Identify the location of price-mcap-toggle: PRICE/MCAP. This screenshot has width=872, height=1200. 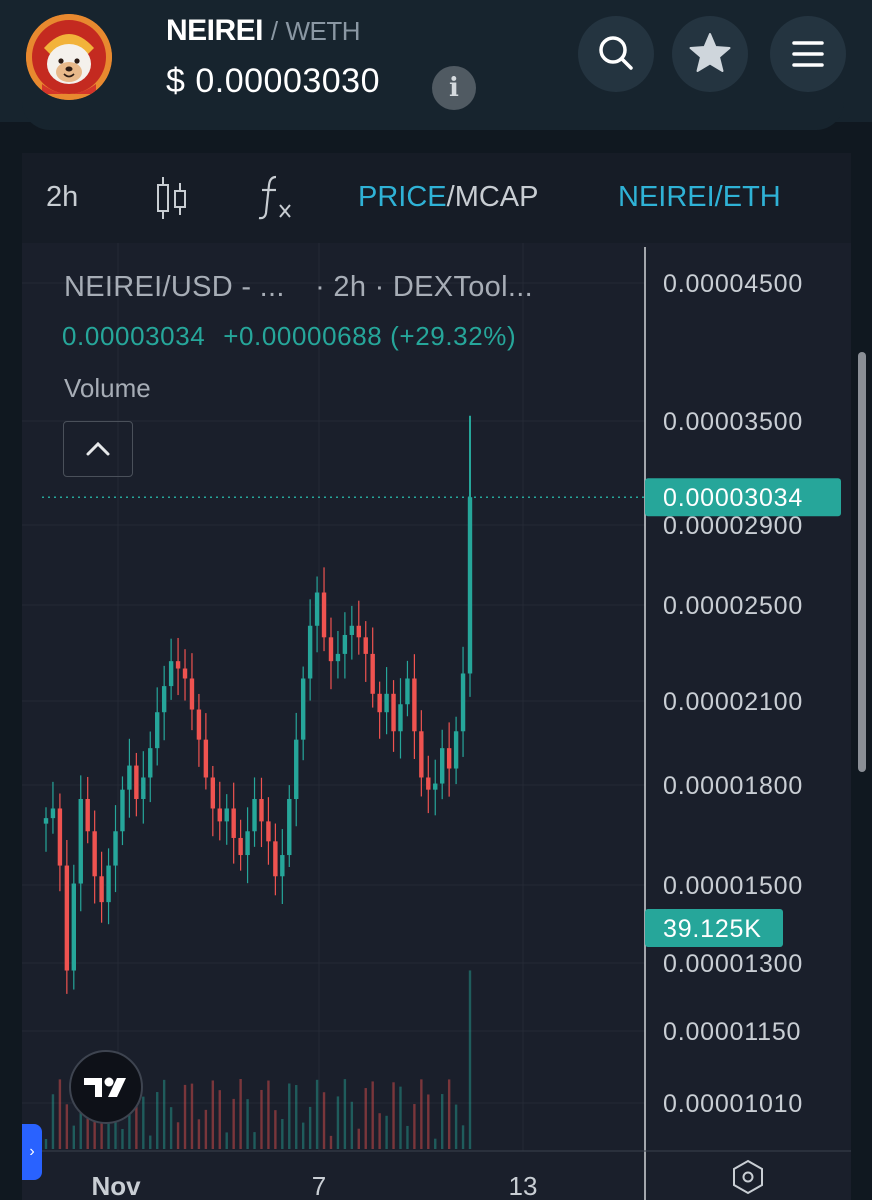
(448, 197).